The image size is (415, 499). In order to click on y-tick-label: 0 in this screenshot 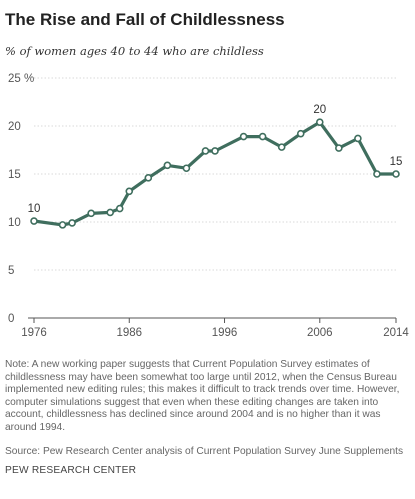, I will do `click(11, 319)`.